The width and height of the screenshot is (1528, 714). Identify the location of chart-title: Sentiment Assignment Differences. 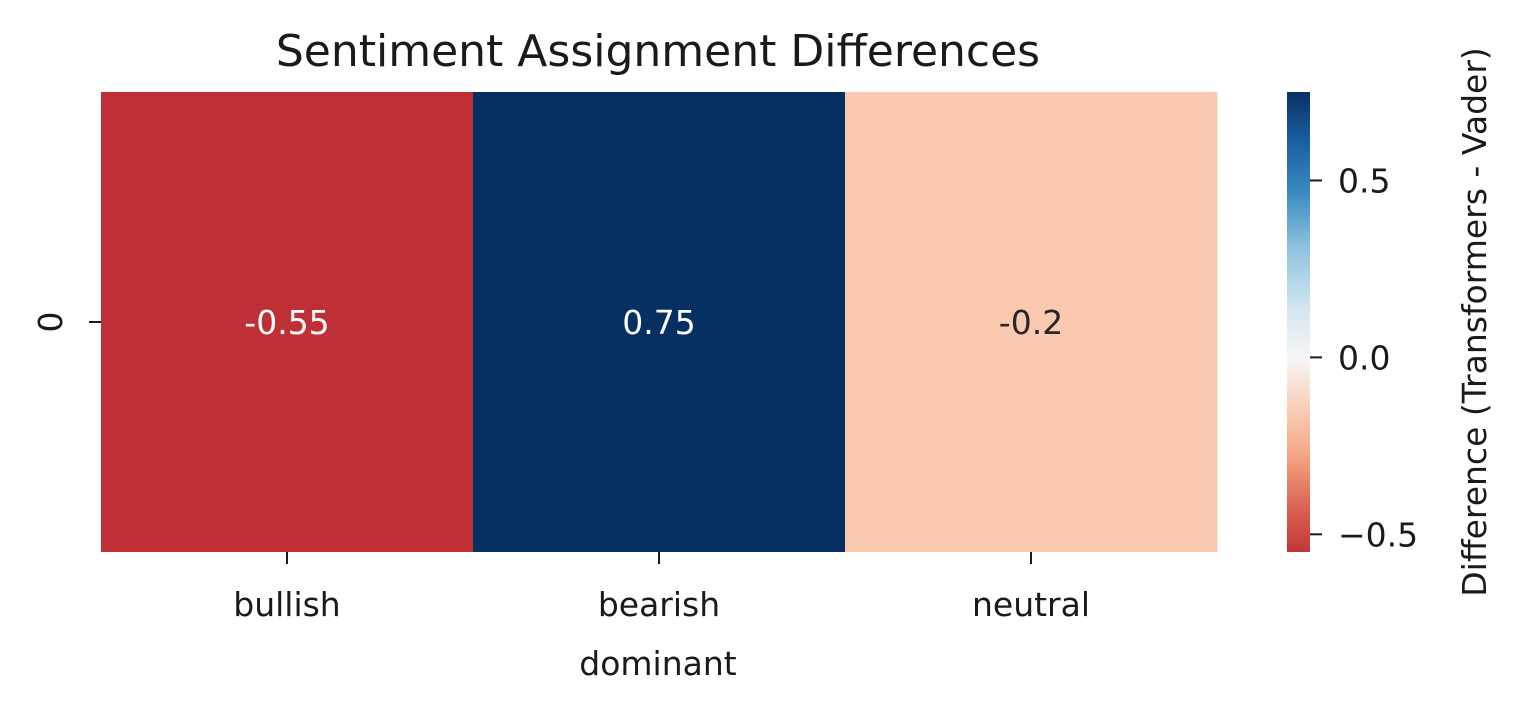
(658, 51).